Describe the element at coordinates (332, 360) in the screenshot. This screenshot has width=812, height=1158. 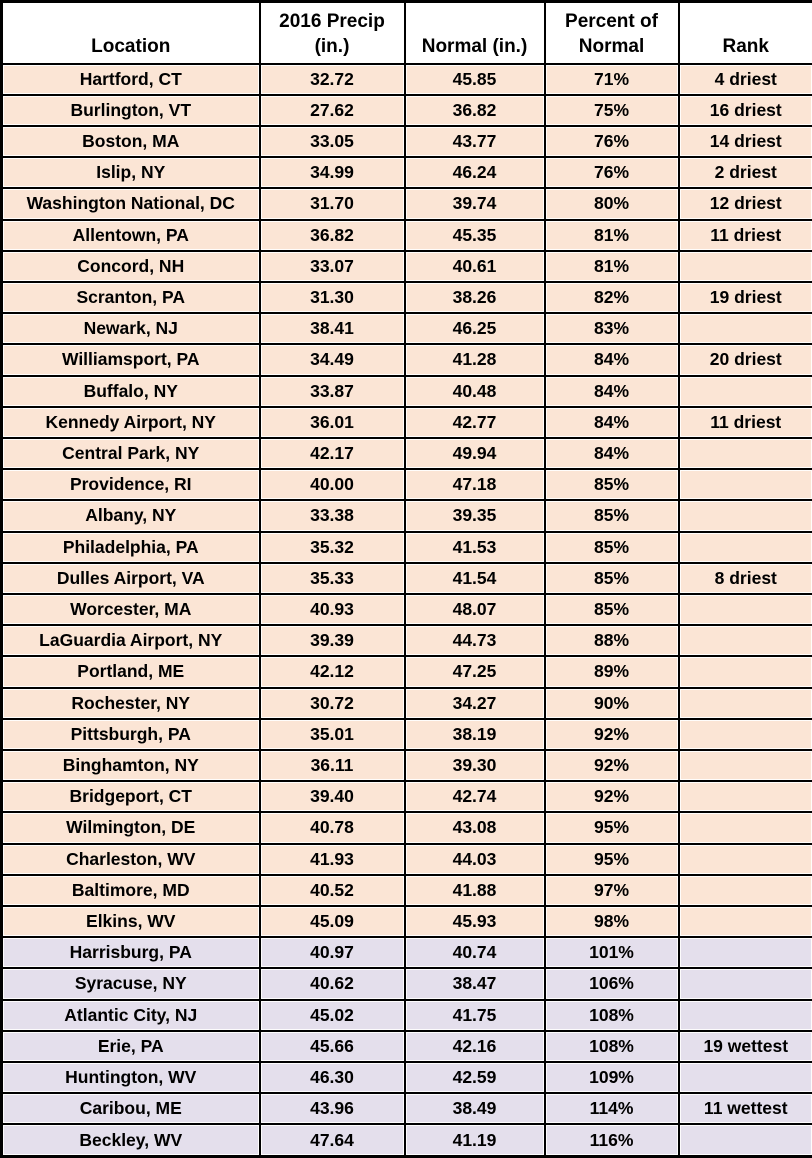
I see `precip-2016-cell: 34.49` at that location.